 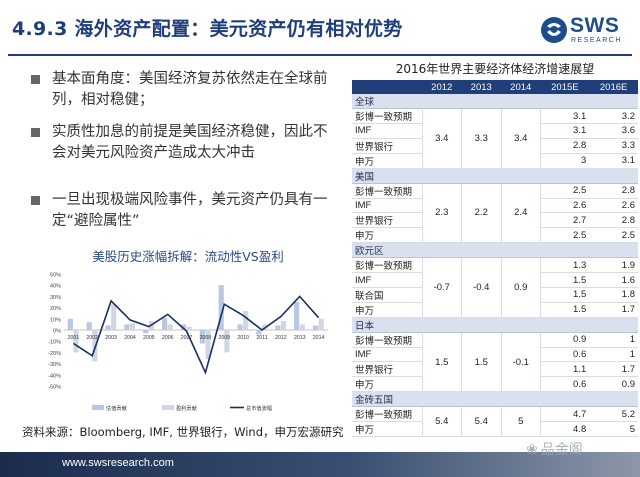 I want to click on forecast-cell: 1.5, so click(x=565, y=295).